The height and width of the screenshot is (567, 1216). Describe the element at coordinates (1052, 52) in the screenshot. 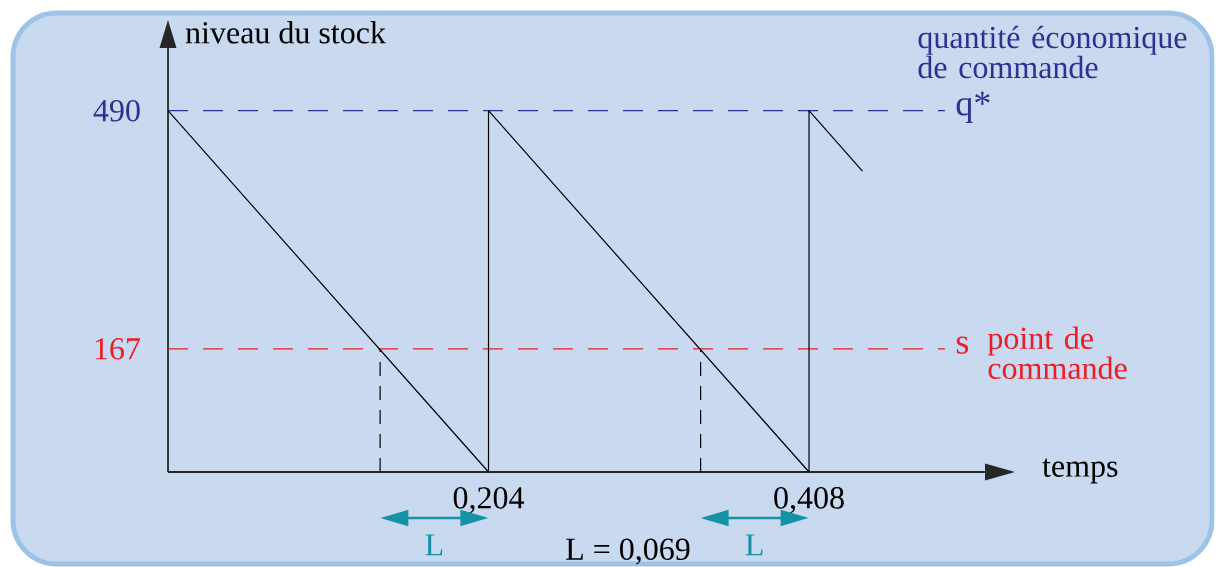

I see `annotation: quantité économique de commande` at that location.